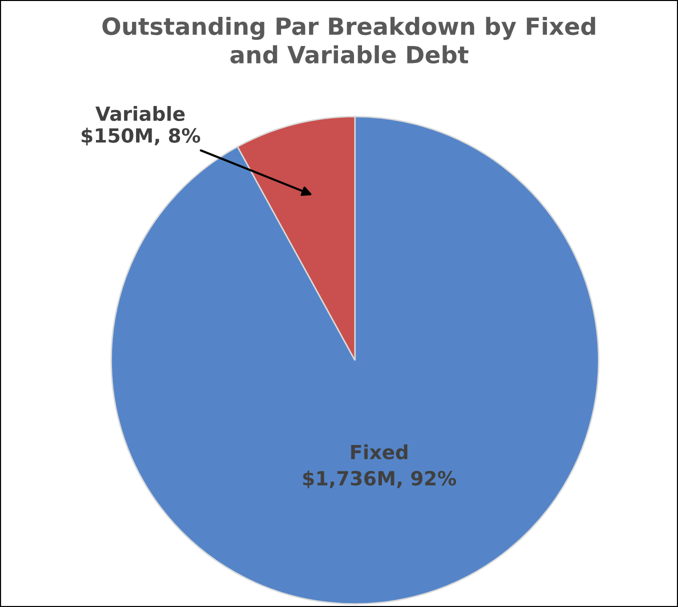 The image size is (678, 607). What do you see at coordinates (140, 114) in the screenshot?
I see `slice-label: Variable` at bounding box center [140, 114].